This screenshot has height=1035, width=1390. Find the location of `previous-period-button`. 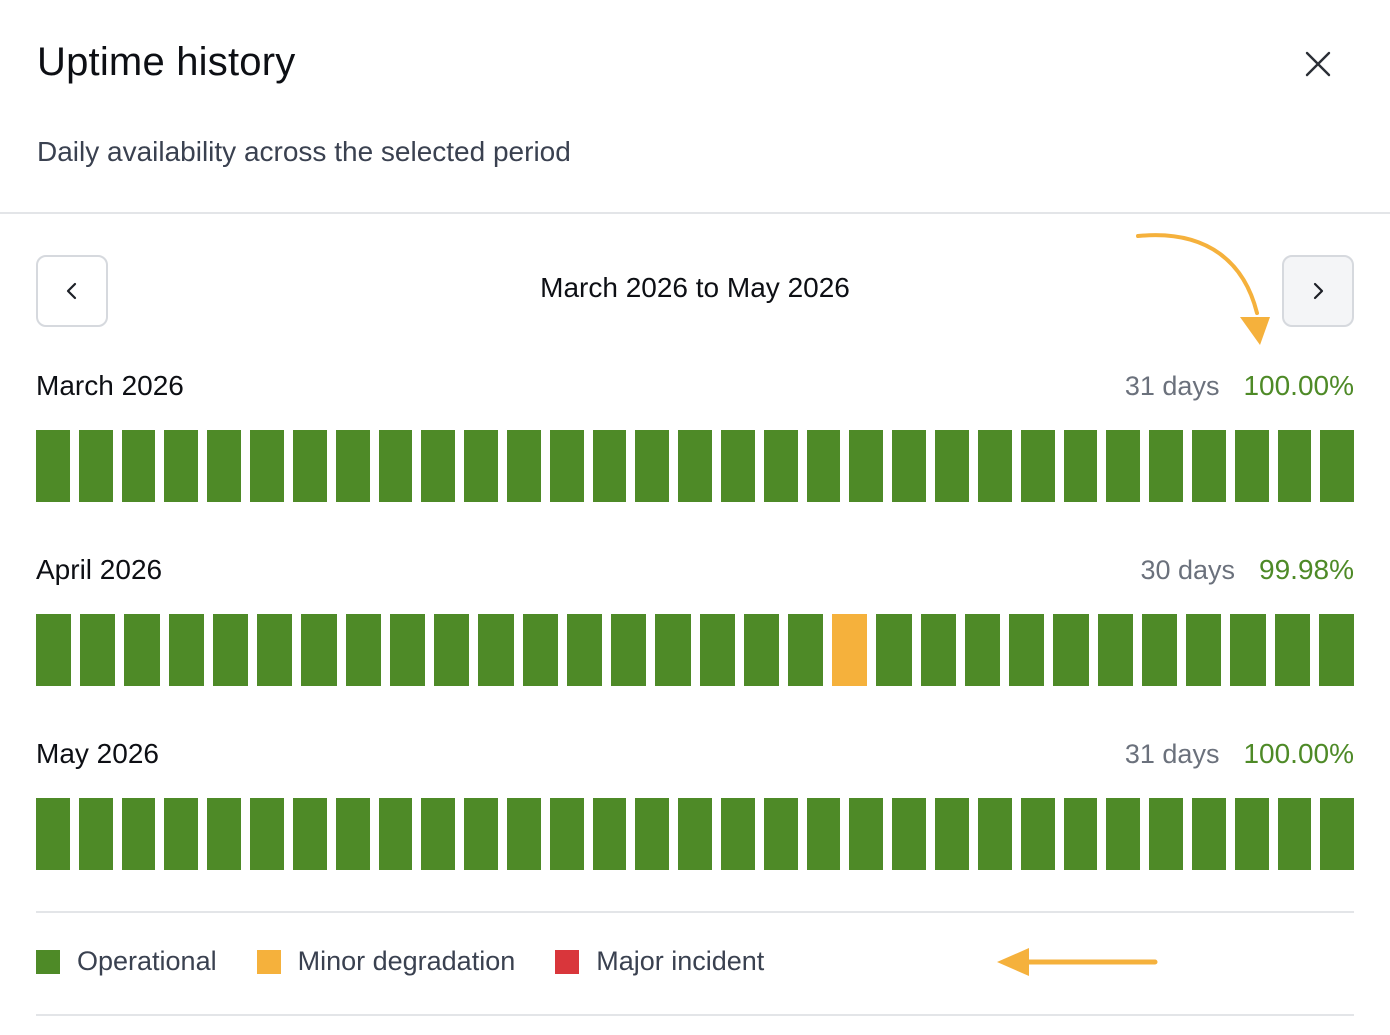

previous-period-button is located at coordinates (72, 291).